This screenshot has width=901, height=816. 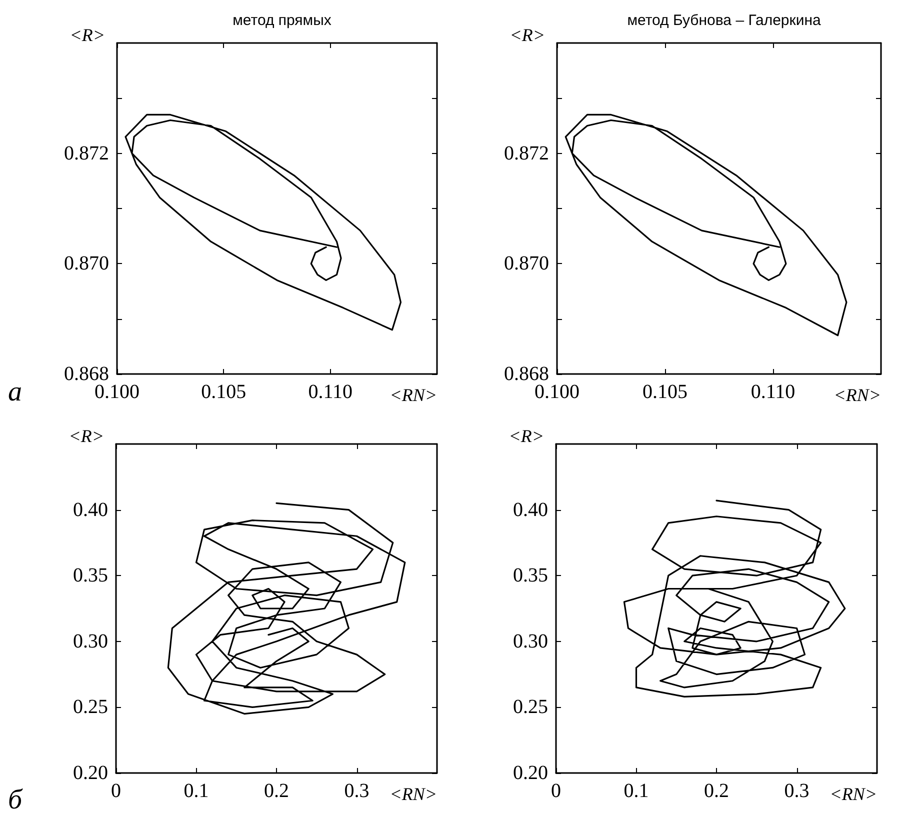 I want to click on text: а, so click(x=15, y=392).